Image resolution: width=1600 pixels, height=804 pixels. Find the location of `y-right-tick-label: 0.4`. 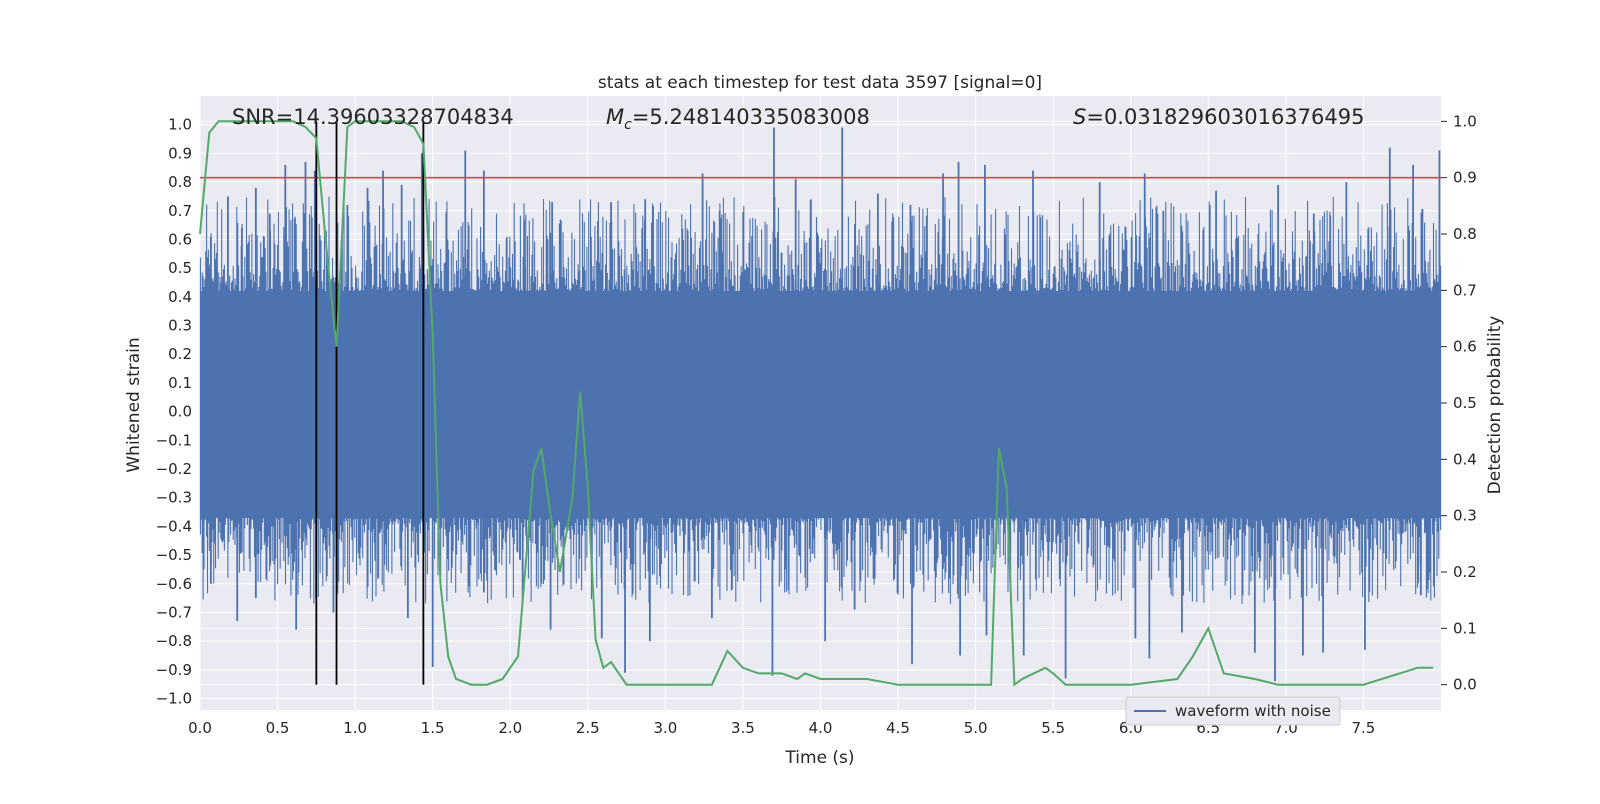

y-right-tick-label: 0.4 is located at coordinates (1465, 459).